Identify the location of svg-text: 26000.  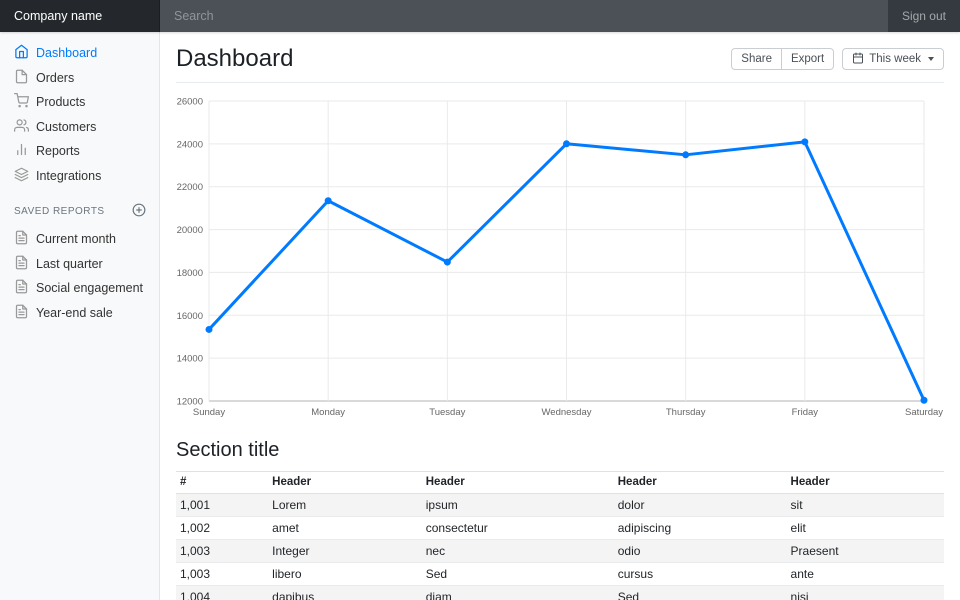
(190, 102).